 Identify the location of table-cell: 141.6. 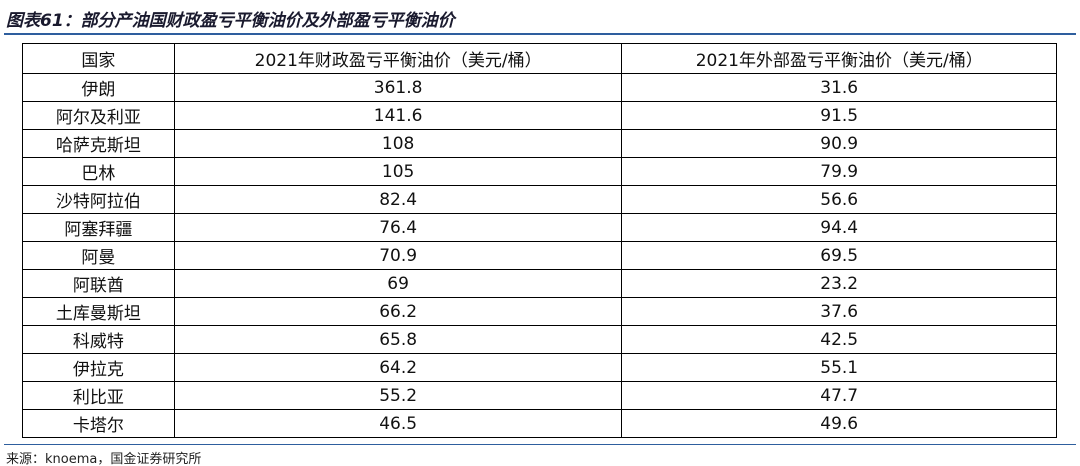
(398, 115).